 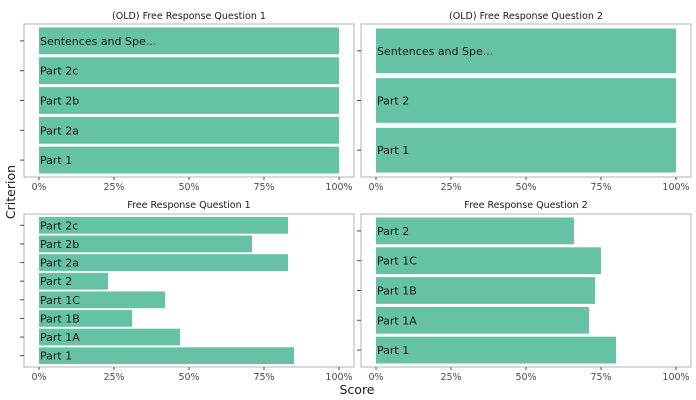 I want to click on y-axis-title: Criterion, so click(x=10, y=192).